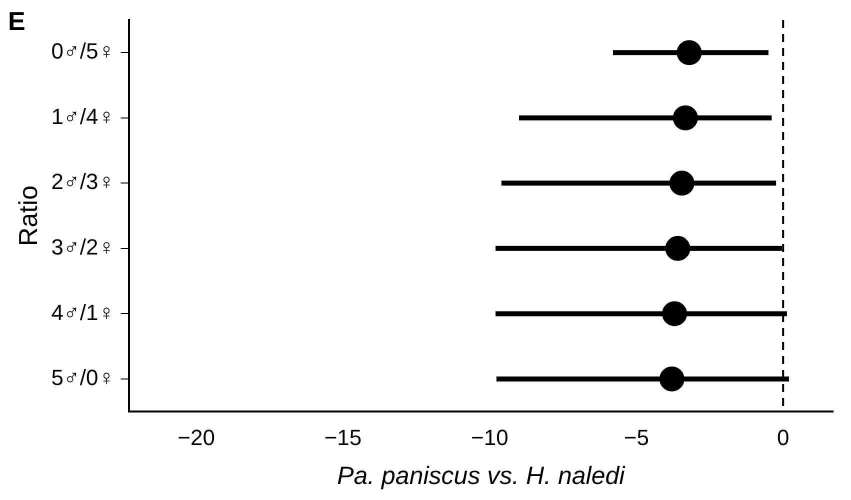 This screenshot has height=500, width=851. What do you see at coordinates (83, 181) in the screenshot?
I see `y-tick-label: 2♂/3♀` at bounding box center [83, 181].